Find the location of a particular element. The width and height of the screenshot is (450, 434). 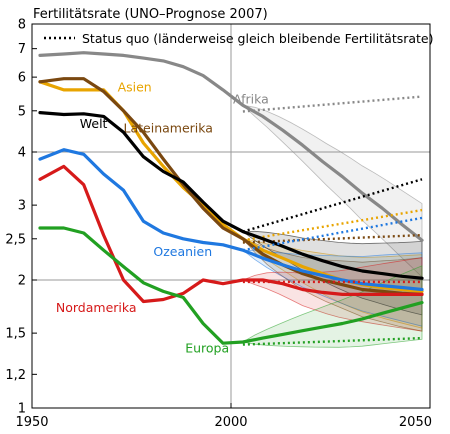

y-tick-label: 1,2 is located at coordinates (15, 375).